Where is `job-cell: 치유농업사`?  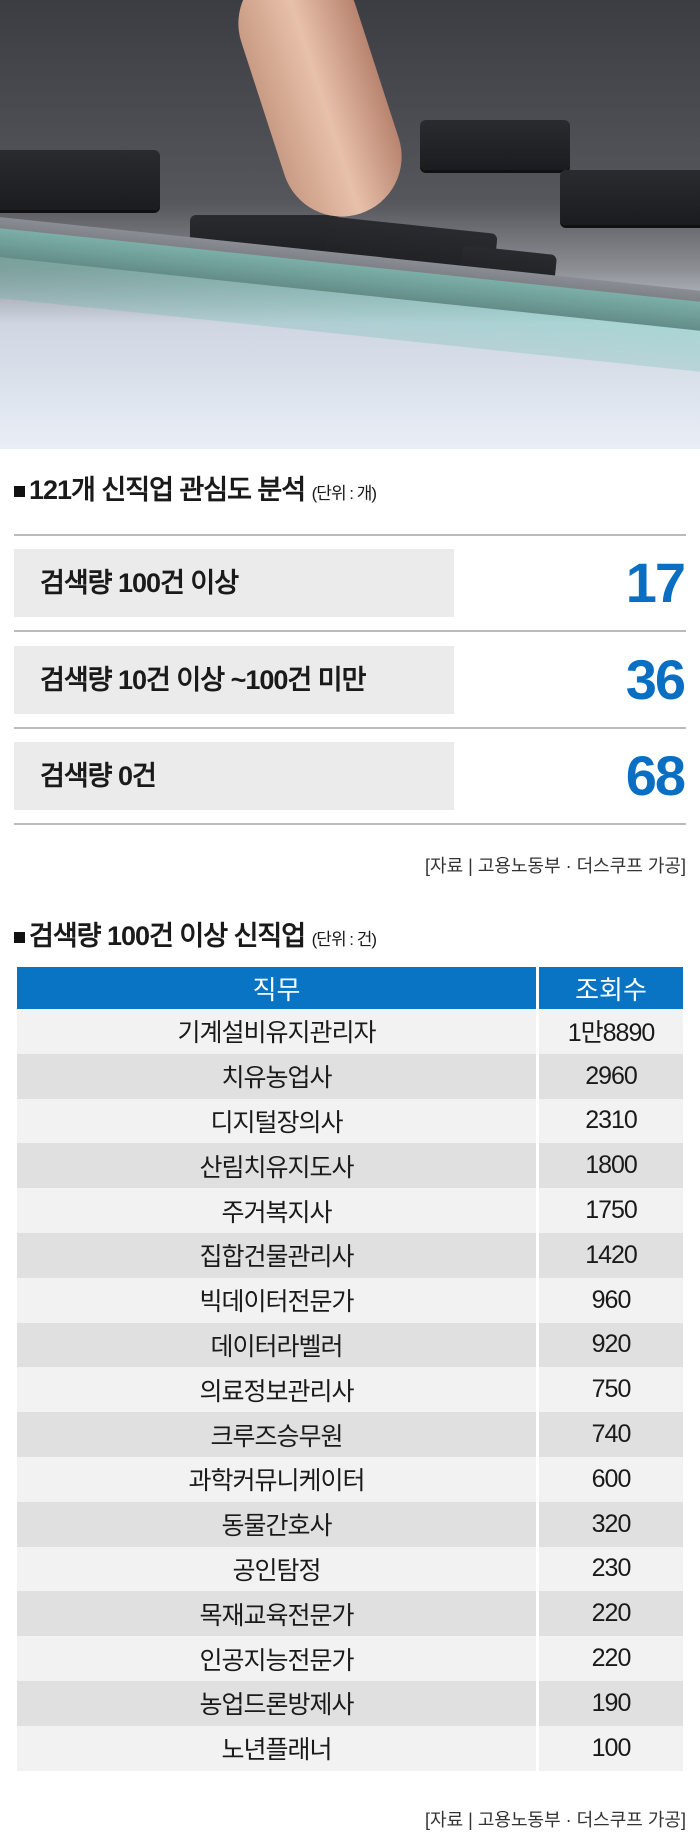 job-cell: 치유농업사 is located at coordinates (276, 1076).